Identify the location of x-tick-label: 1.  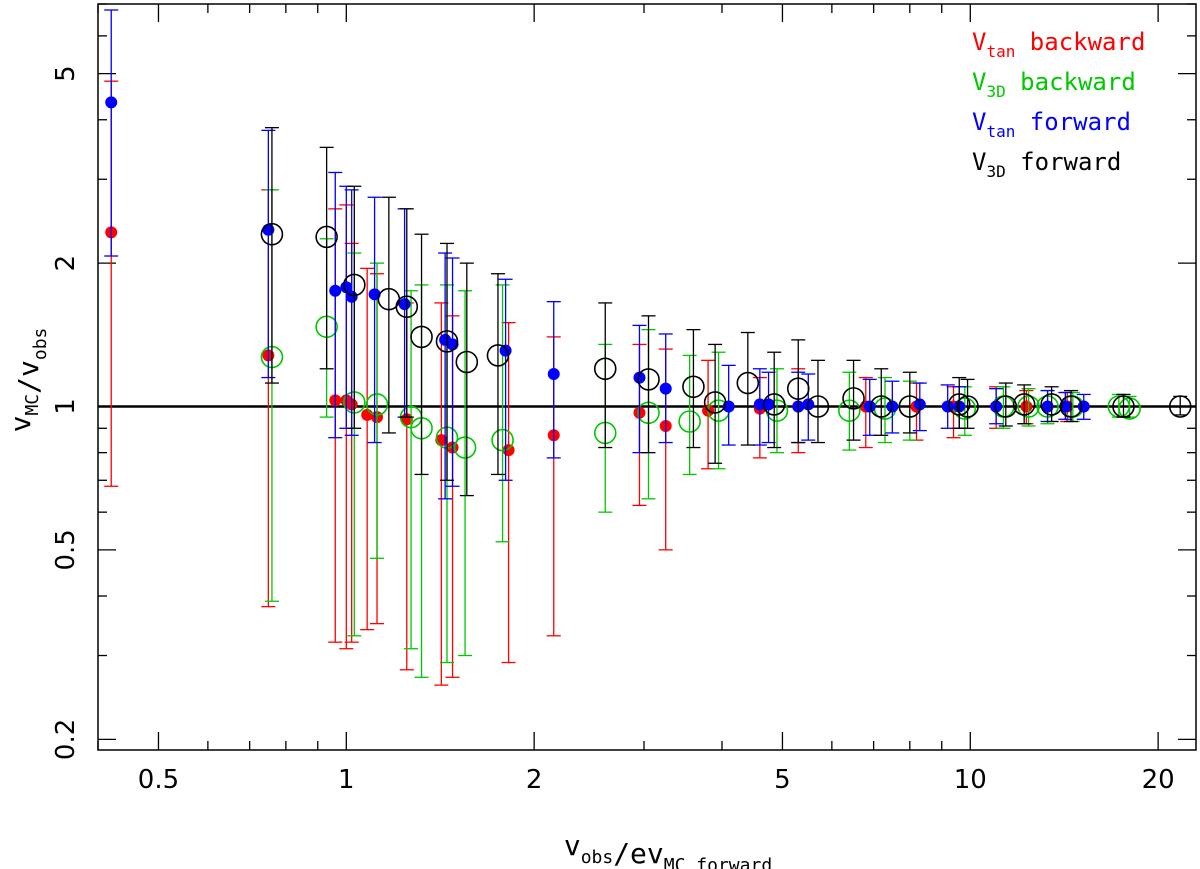
(346, 780).